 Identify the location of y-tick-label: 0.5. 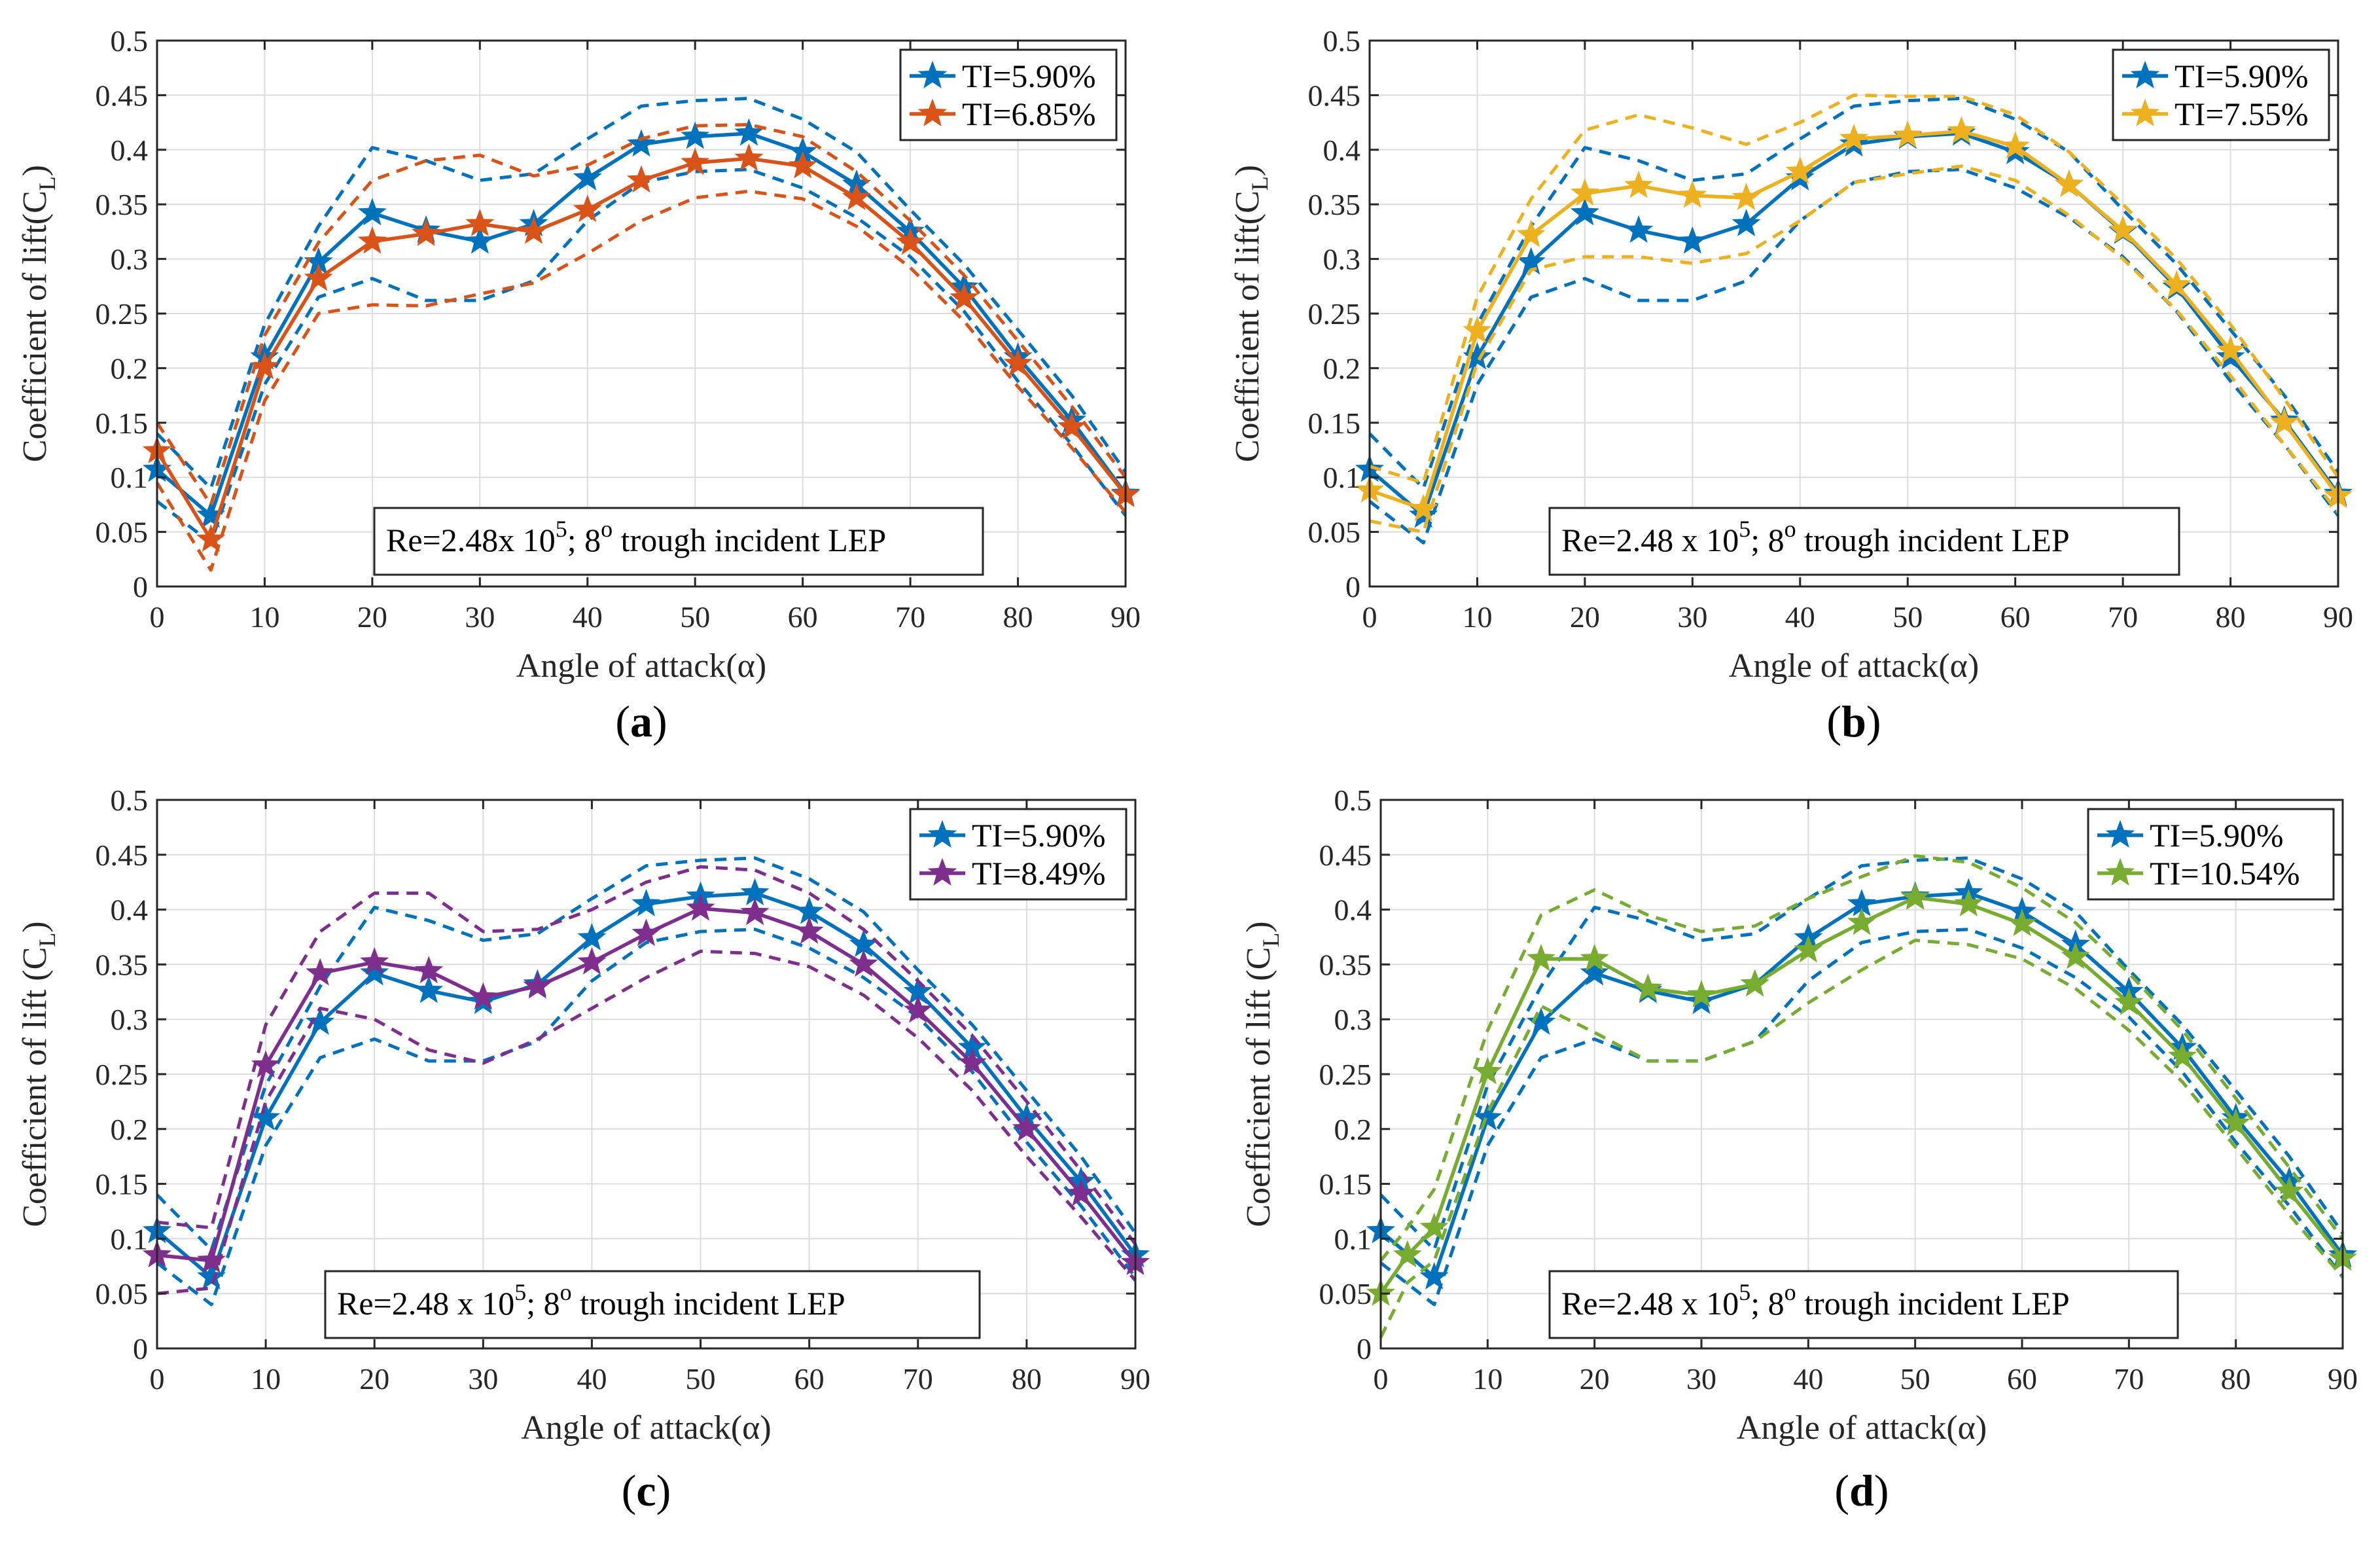
(1342, 41).